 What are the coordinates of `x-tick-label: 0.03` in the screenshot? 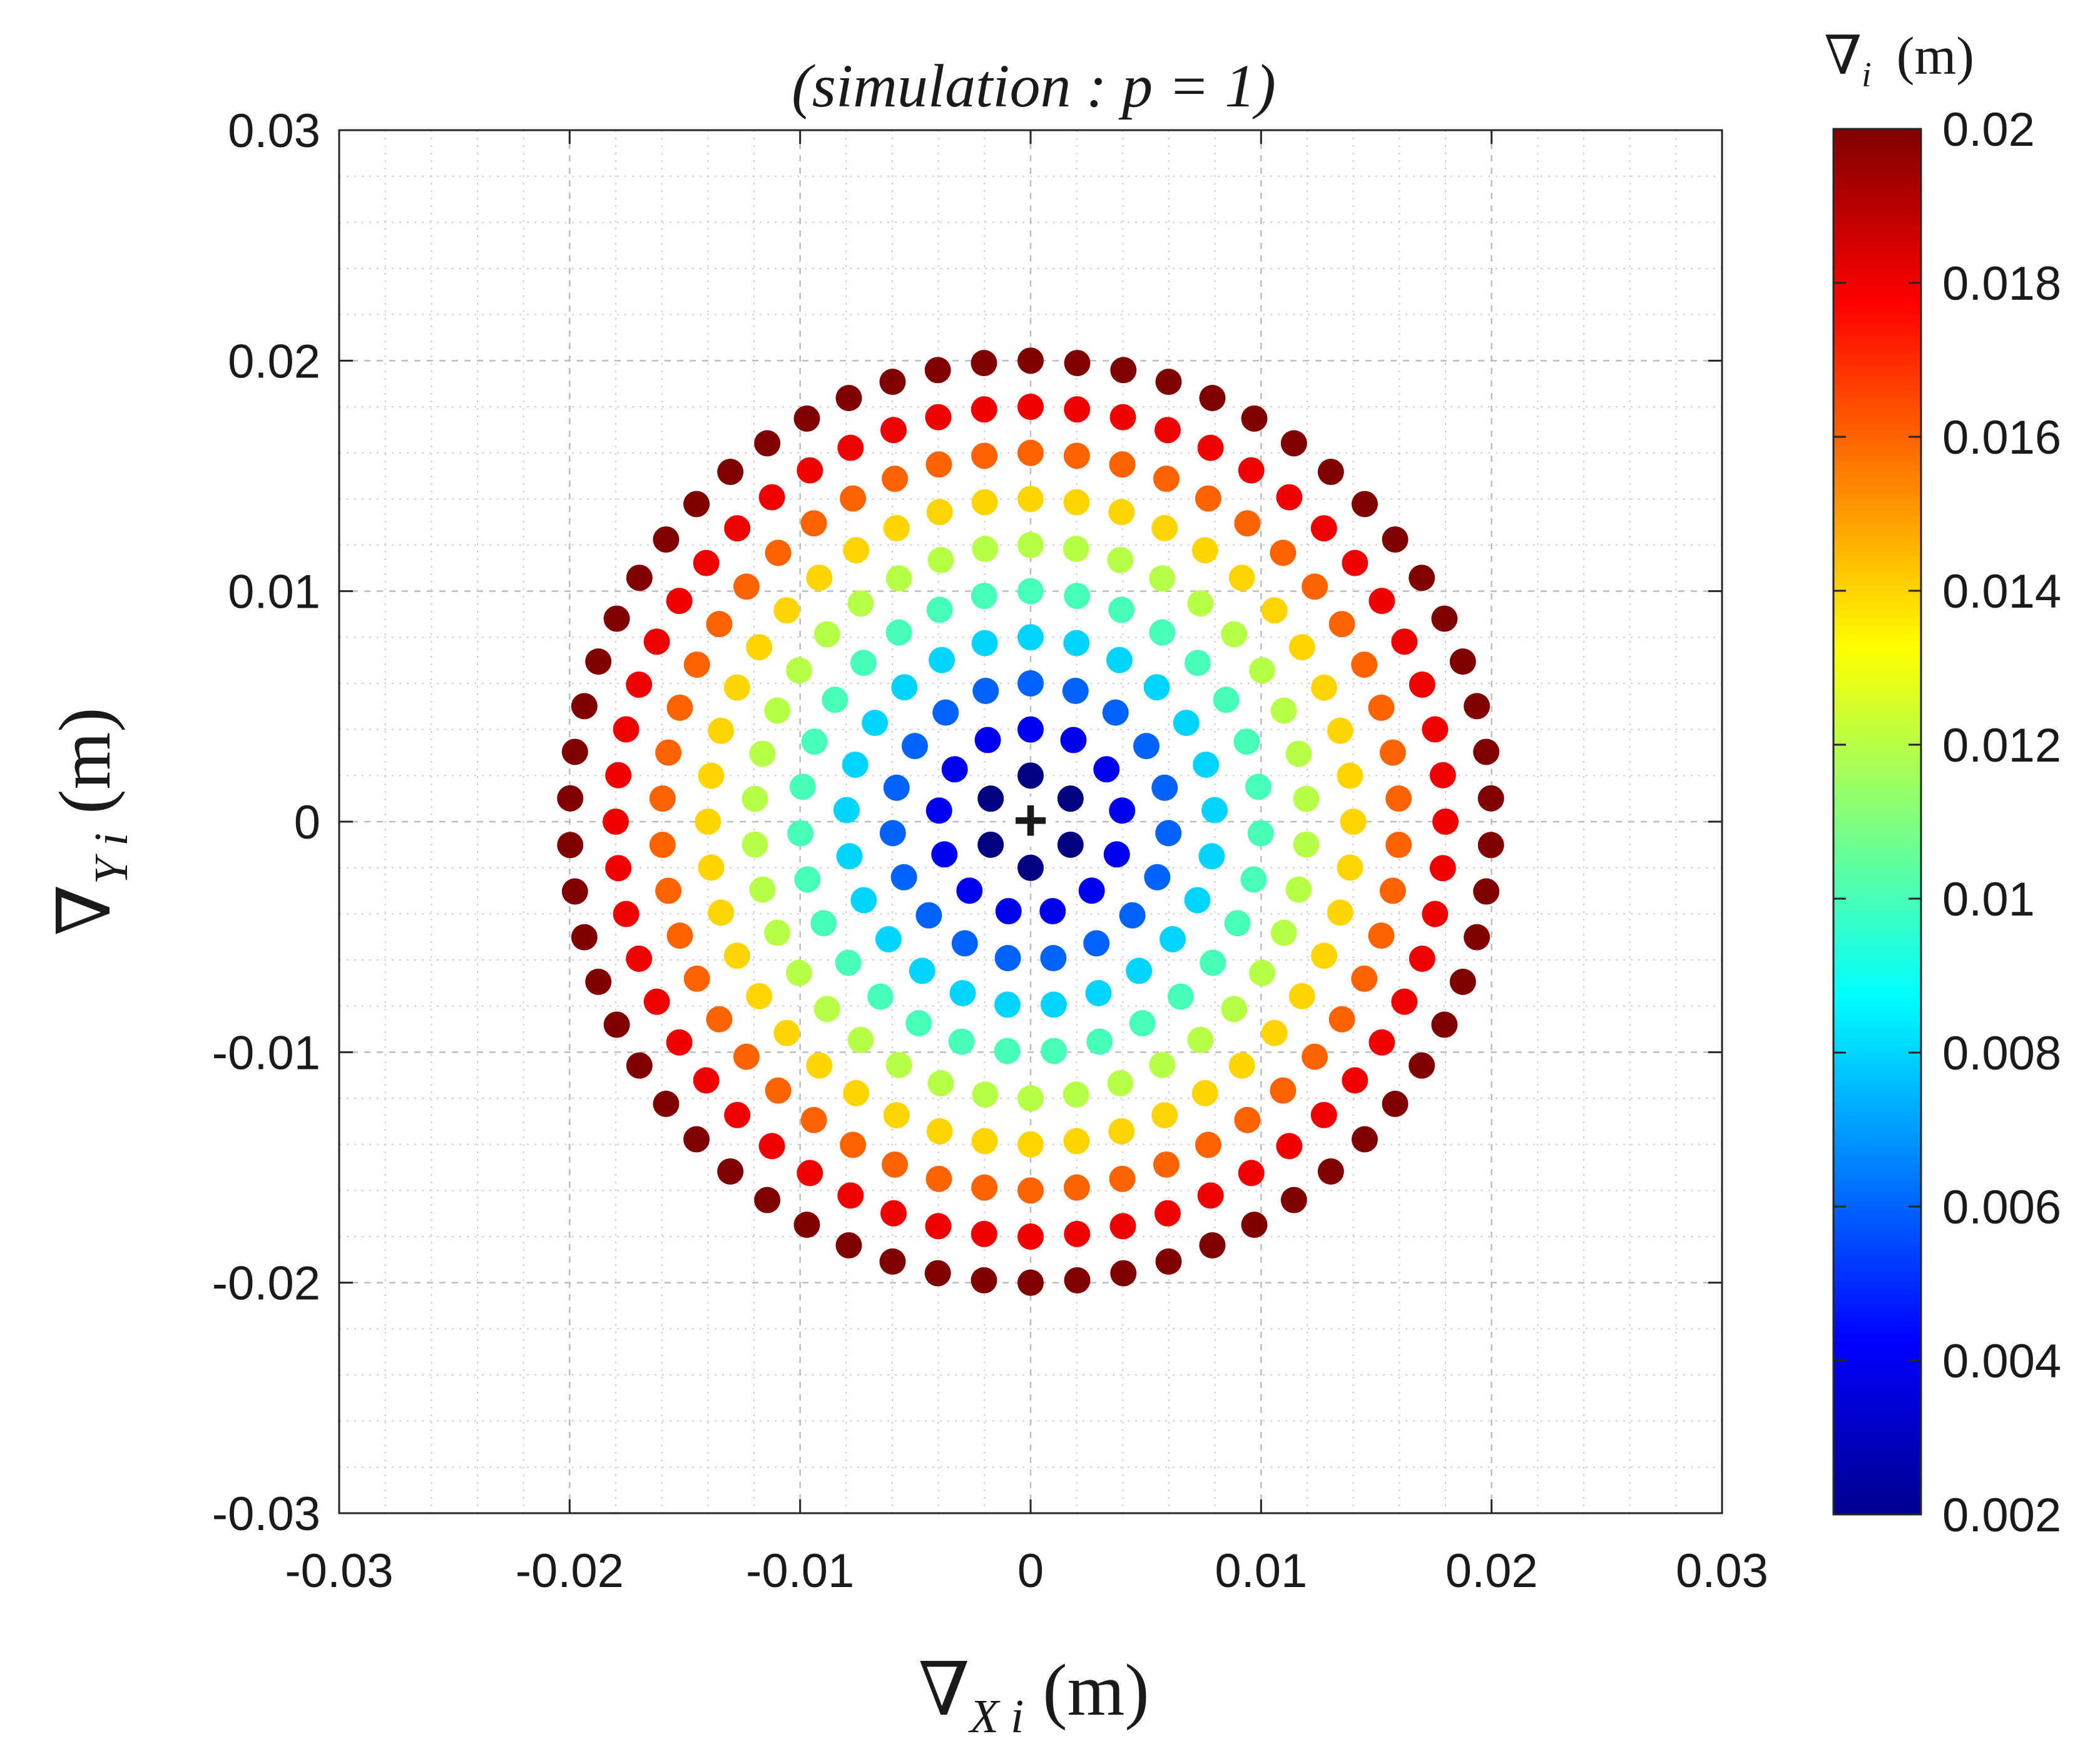 It's located at (1722, 1571).